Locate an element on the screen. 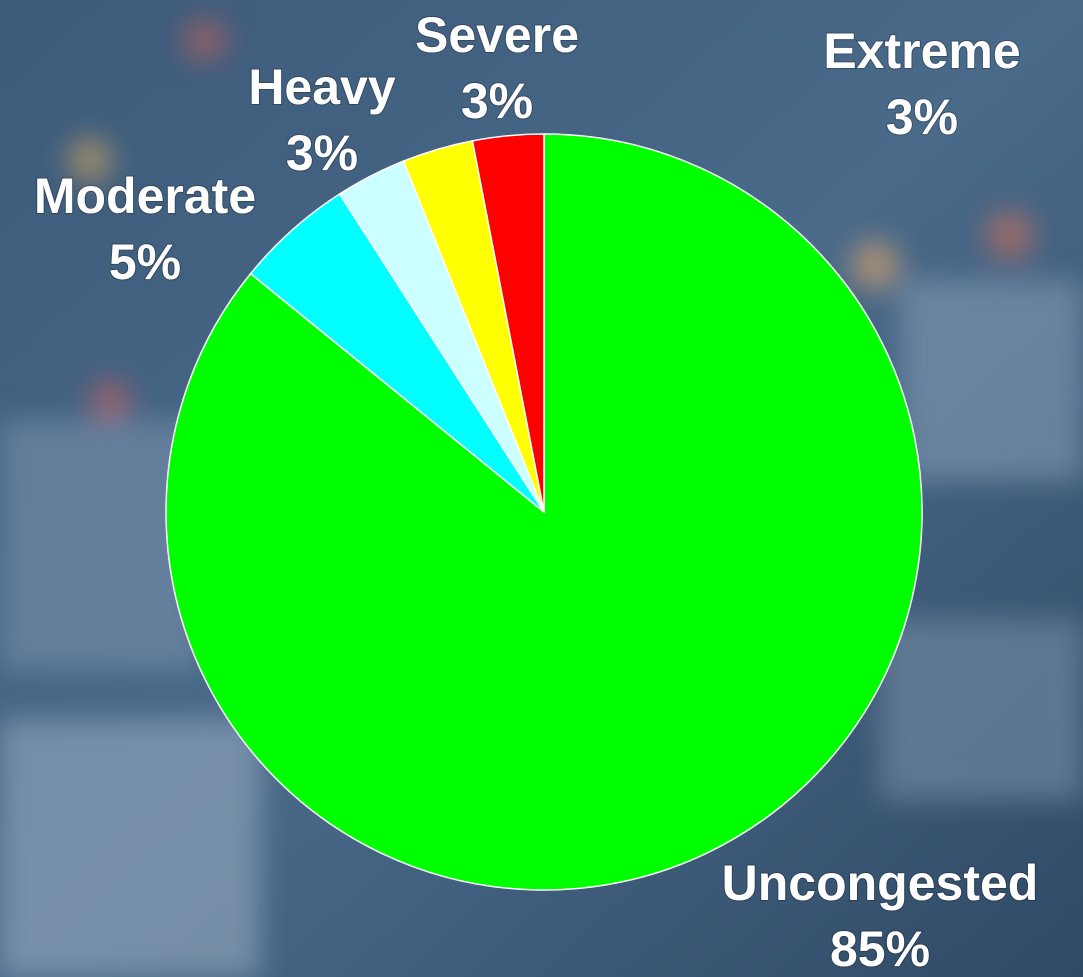  slice is located at coordinates (508, 323).